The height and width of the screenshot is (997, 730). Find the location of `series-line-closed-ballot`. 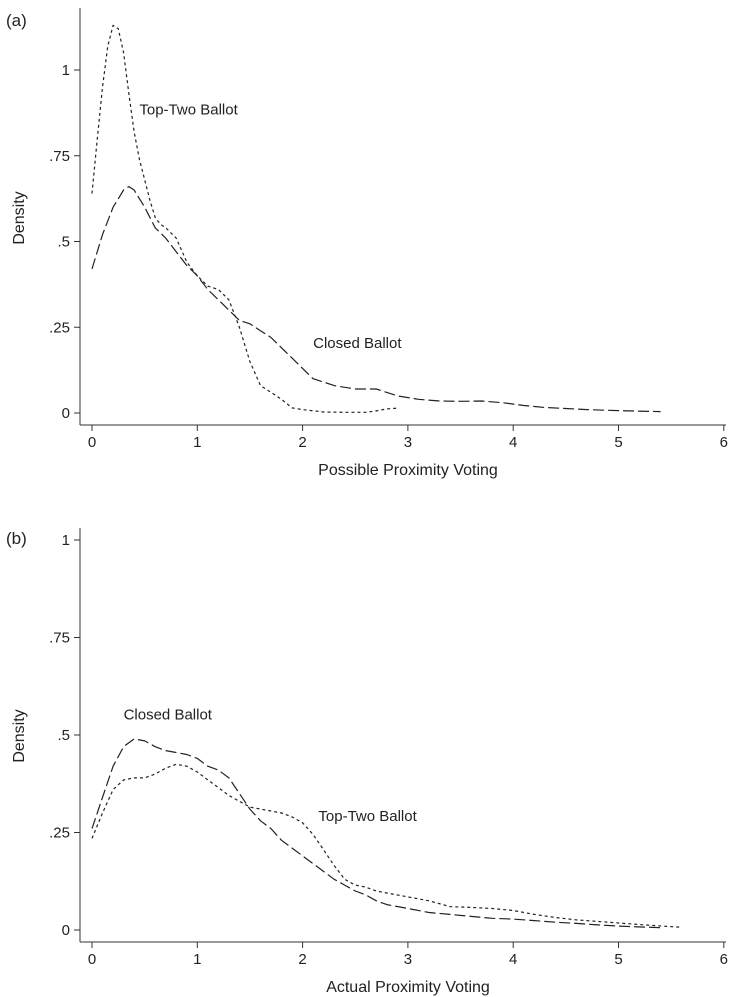

series-line-closed-ballot is located at coordinates (376, 833).